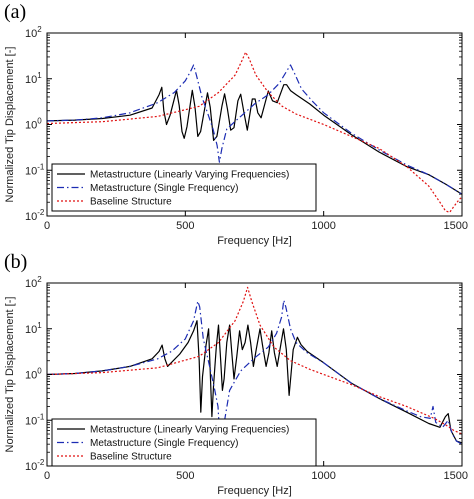  Describe the element at coordinates (15, 12) in the screenshot. I see `panel-label: (a)` at that location.